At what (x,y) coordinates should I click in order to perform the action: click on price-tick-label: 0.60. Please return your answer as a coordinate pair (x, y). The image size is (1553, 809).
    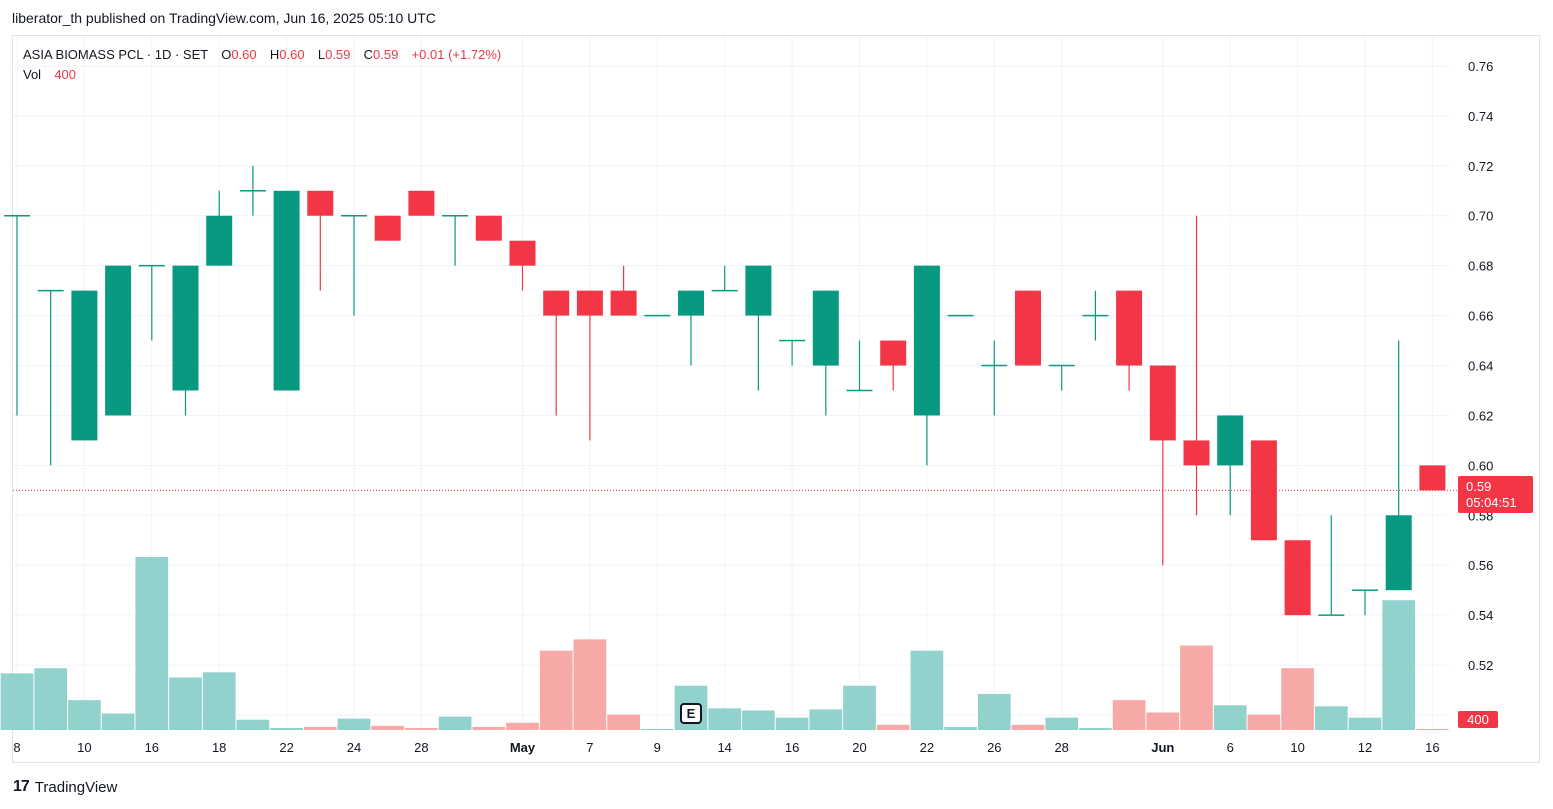
    Looking at the image, I should click on (1480, 465).